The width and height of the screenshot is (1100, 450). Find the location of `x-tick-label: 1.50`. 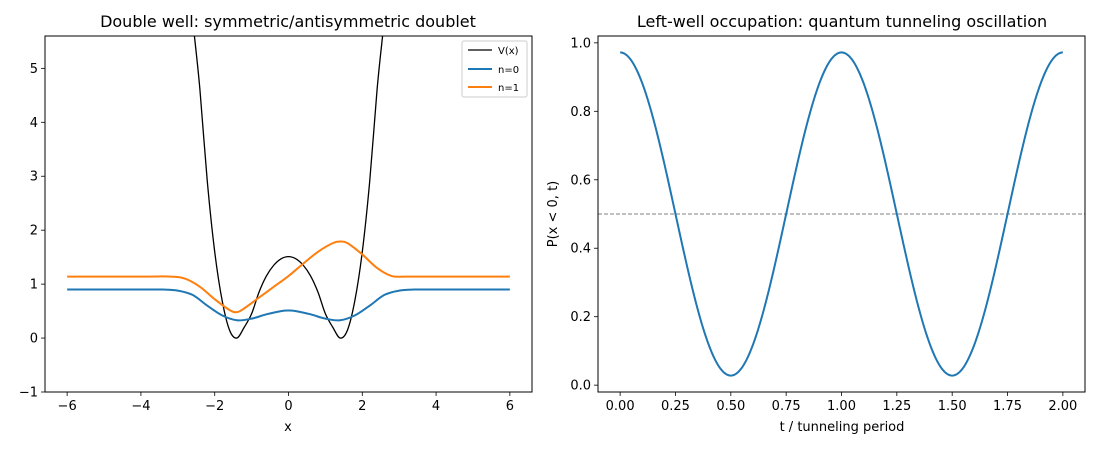

x-tick-label: 1.50 is located at coordinates (952, 406).